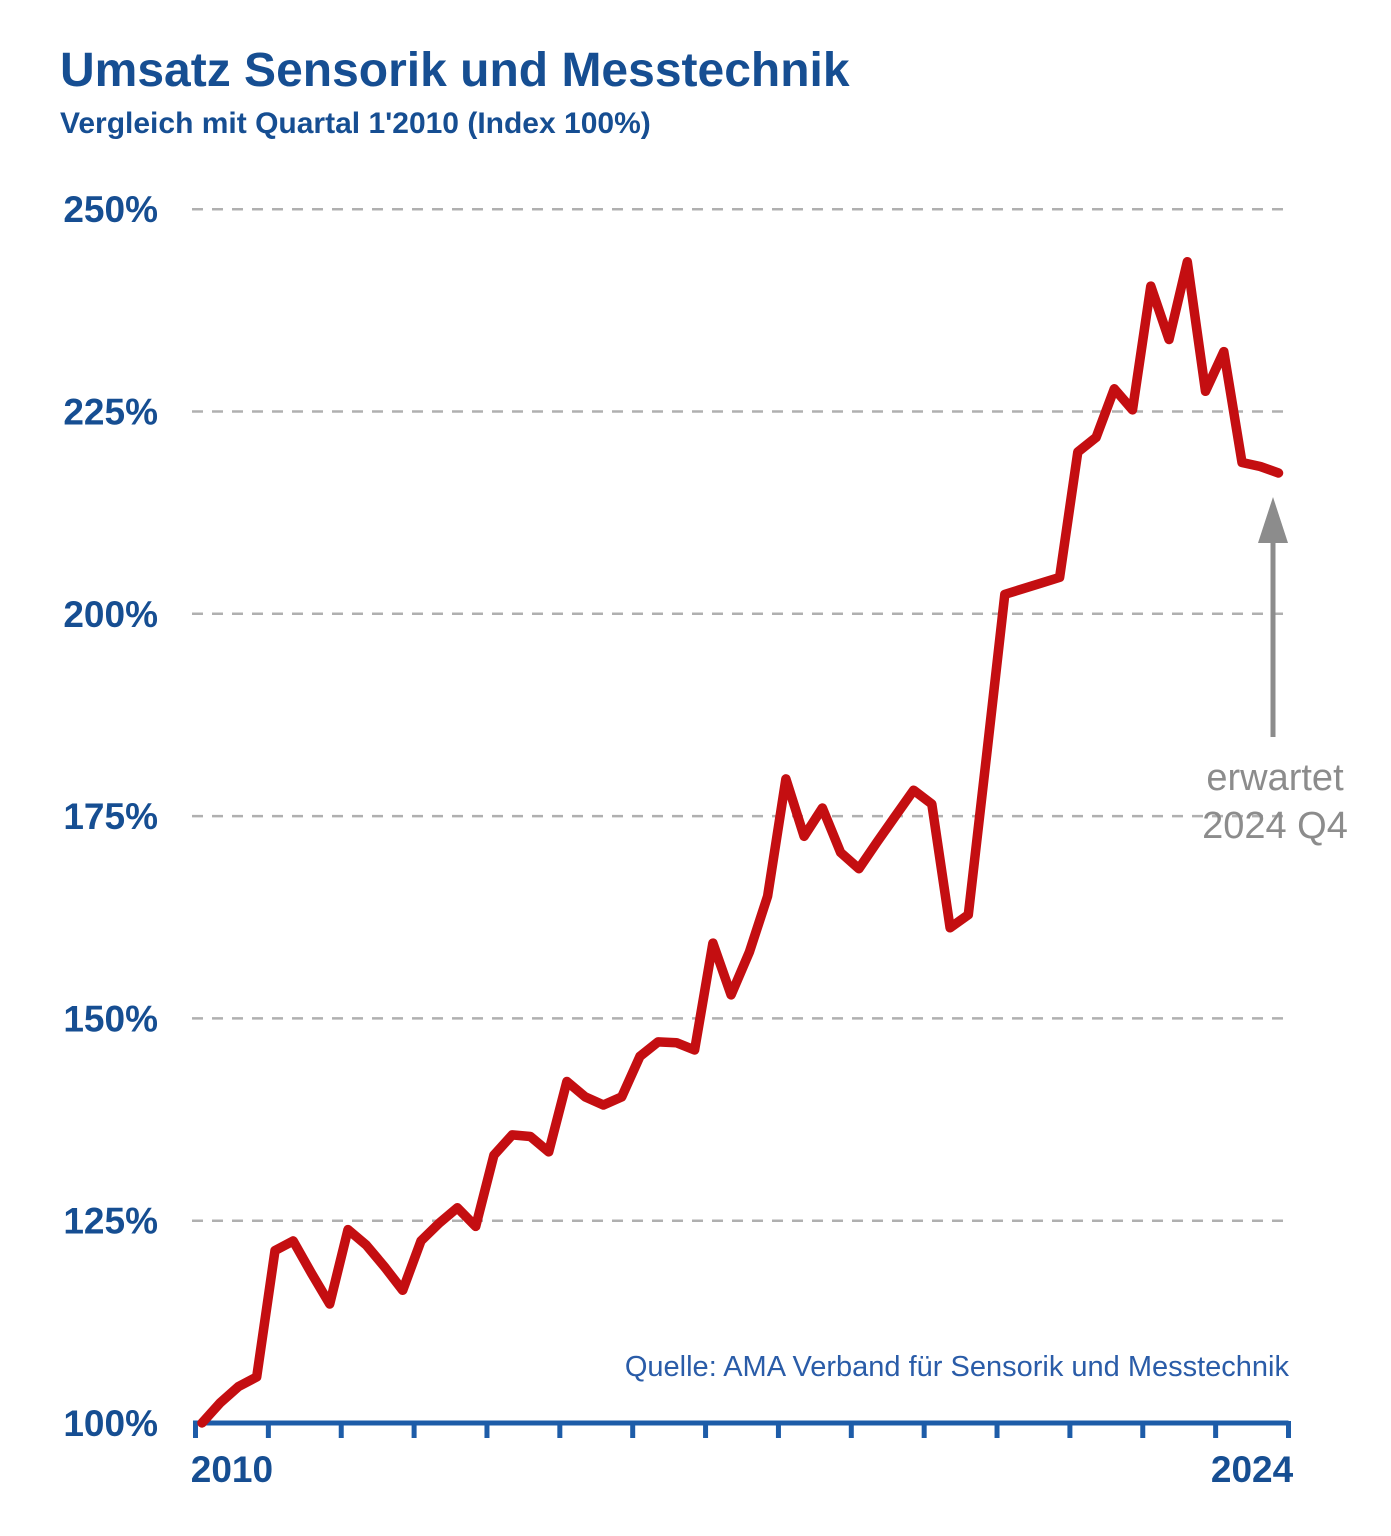  What do you see at coordinates (110, 614) in the screenshot?
I see `y-tick-label: 200%` at bounding box center [110, 614].